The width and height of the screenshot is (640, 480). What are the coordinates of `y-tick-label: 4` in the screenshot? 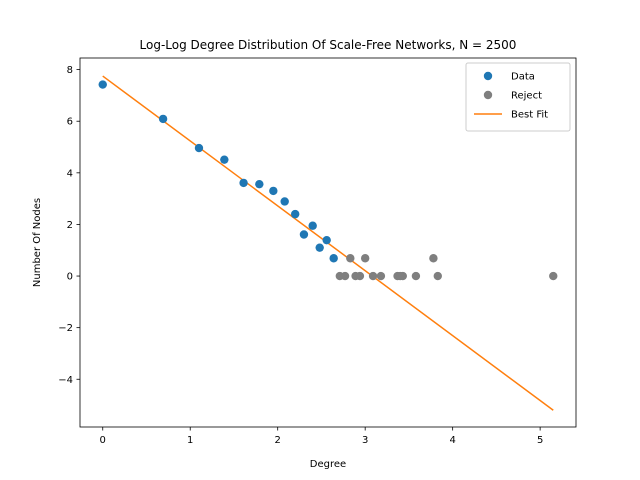 It's located at (70, 173).